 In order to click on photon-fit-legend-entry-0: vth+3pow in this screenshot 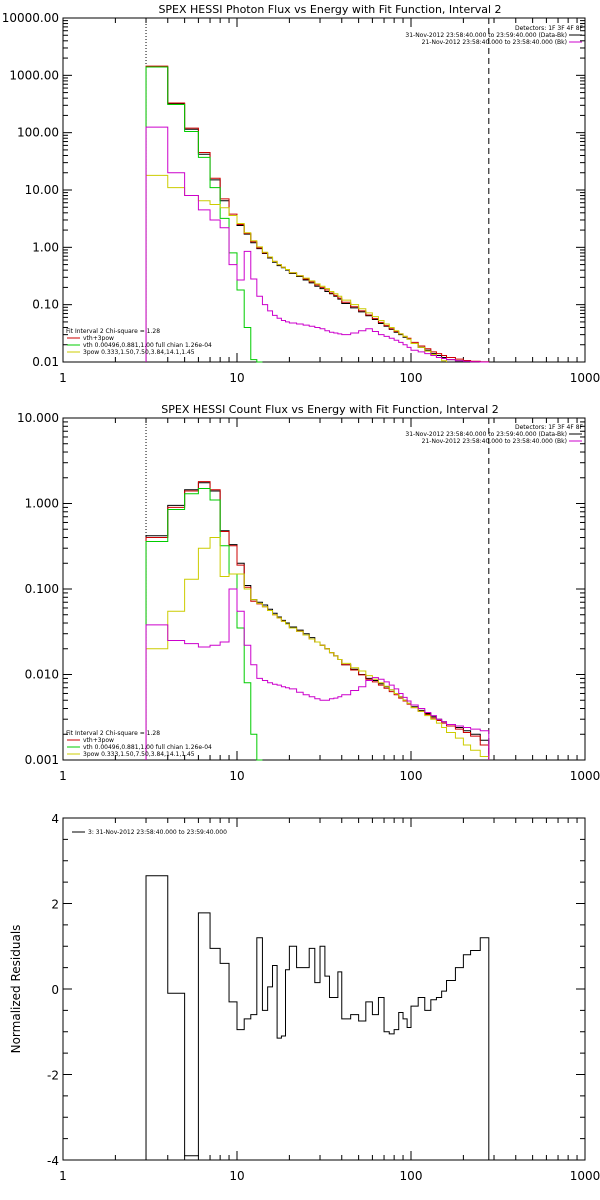, I will do `click(98, 338)`.